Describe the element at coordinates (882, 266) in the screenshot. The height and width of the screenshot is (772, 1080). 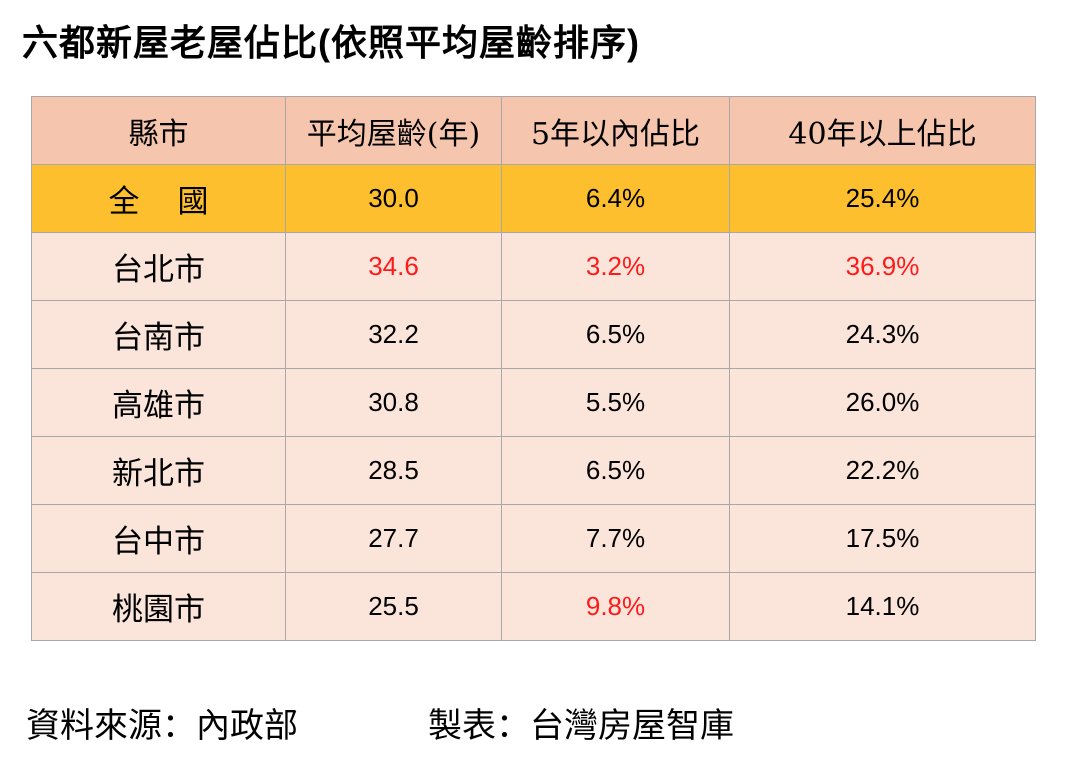
I see `row-over-40: 36.9%` at that location.